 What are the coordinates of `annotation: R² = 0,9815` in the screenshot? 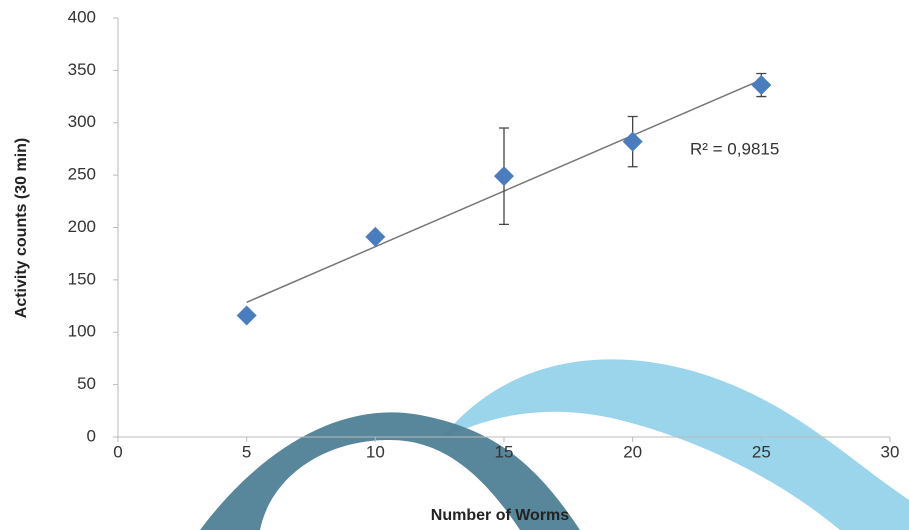 It's located at (734, 148).